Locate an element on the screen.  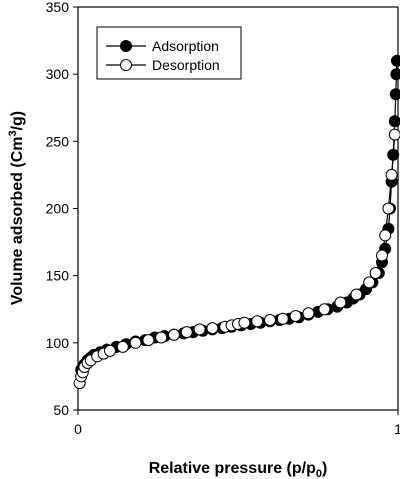
y-tick-label: 350 is located at coordinates (58, 7).